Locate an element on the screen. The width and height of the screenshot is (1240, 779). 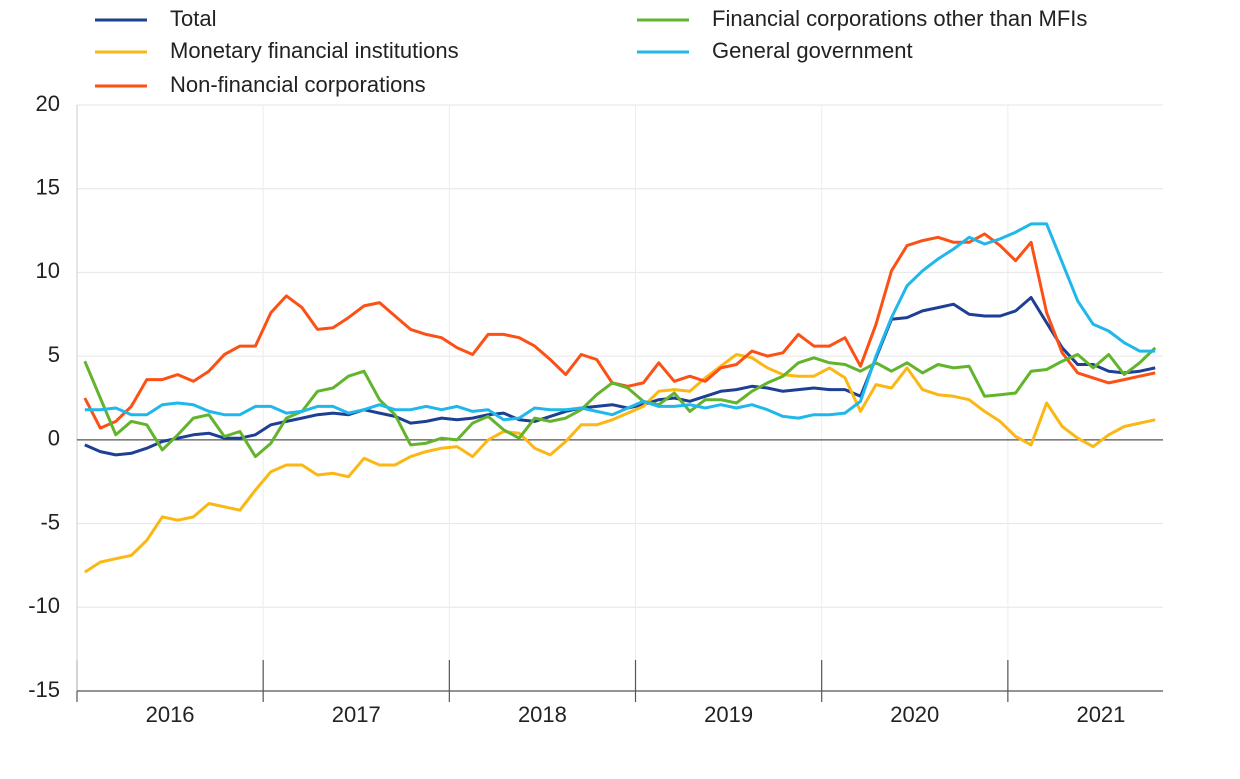
legend-label: Non-financial corporations is located at coordinates (298, 84).